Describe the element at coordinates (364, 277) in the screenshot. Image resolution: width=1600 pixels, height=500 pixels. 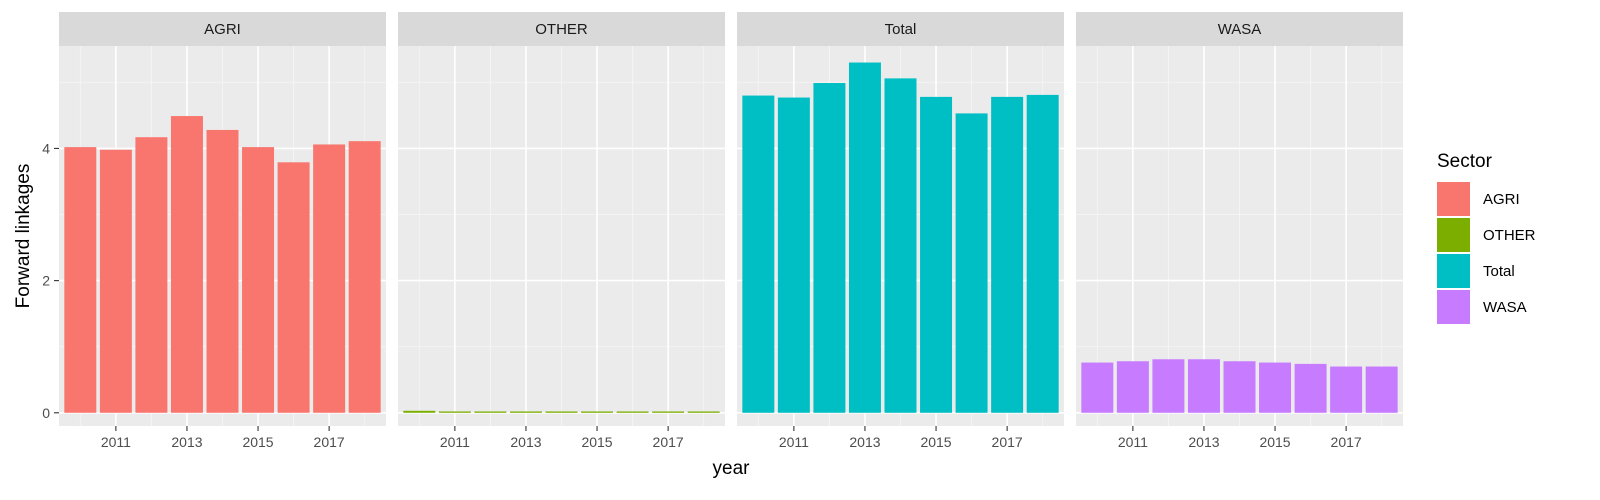
I see `bar-agri-2018` at that location.